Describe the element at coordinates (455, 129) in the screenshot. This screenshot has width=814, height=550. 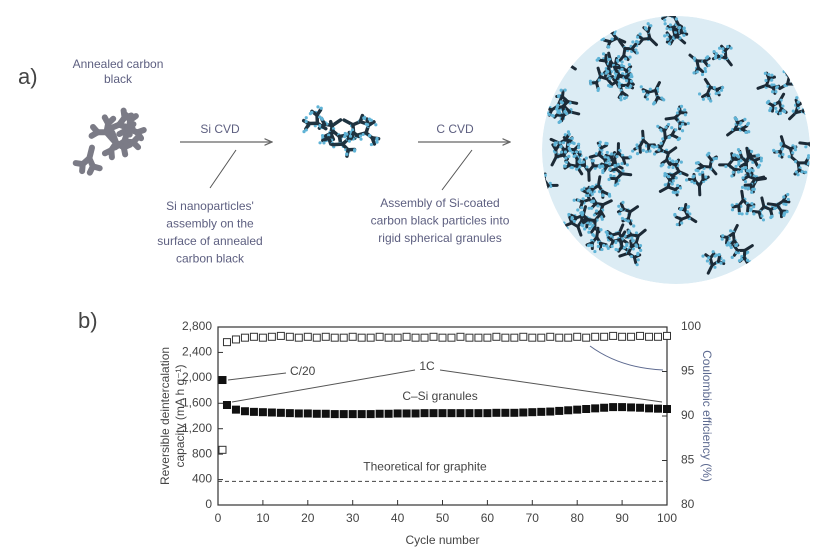
I see `step-label: C CVD` at that location.